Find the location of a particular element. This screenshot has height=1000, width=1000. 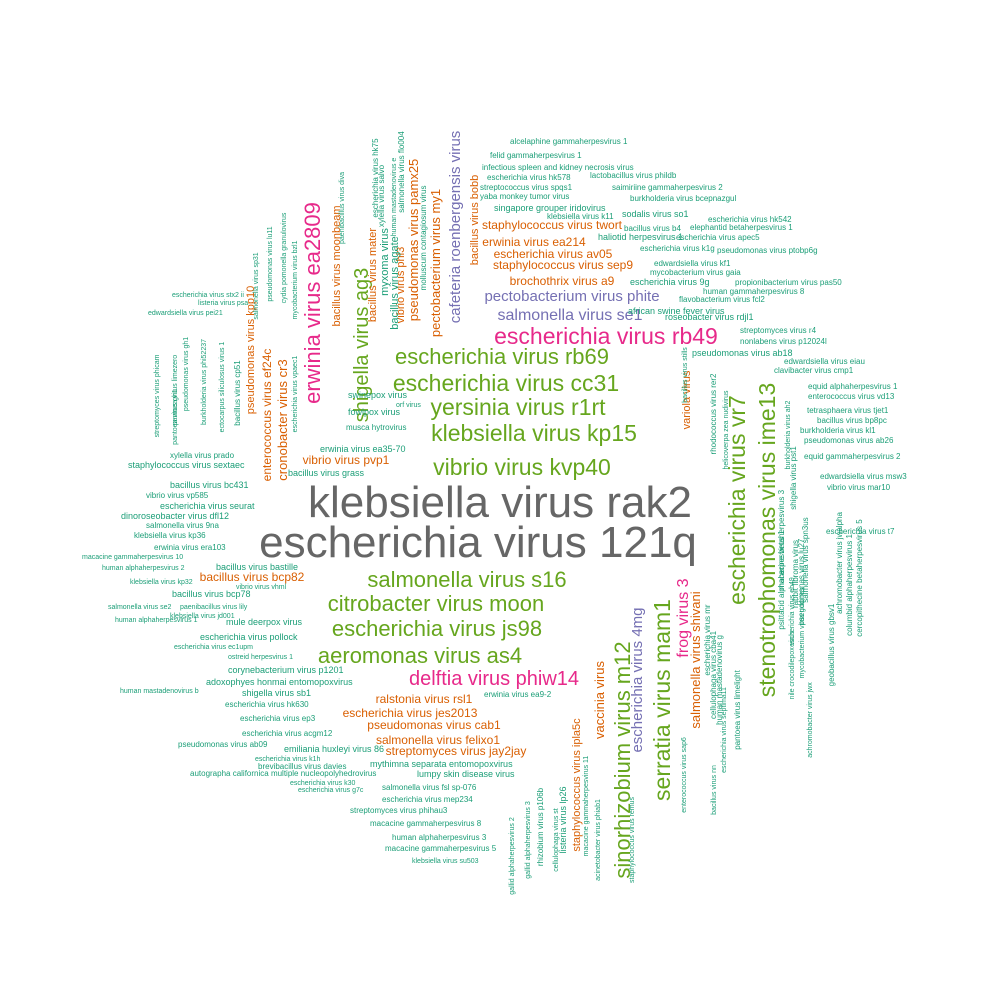

word-167: human mastadenovirus e is located at coordinates (394, 197).